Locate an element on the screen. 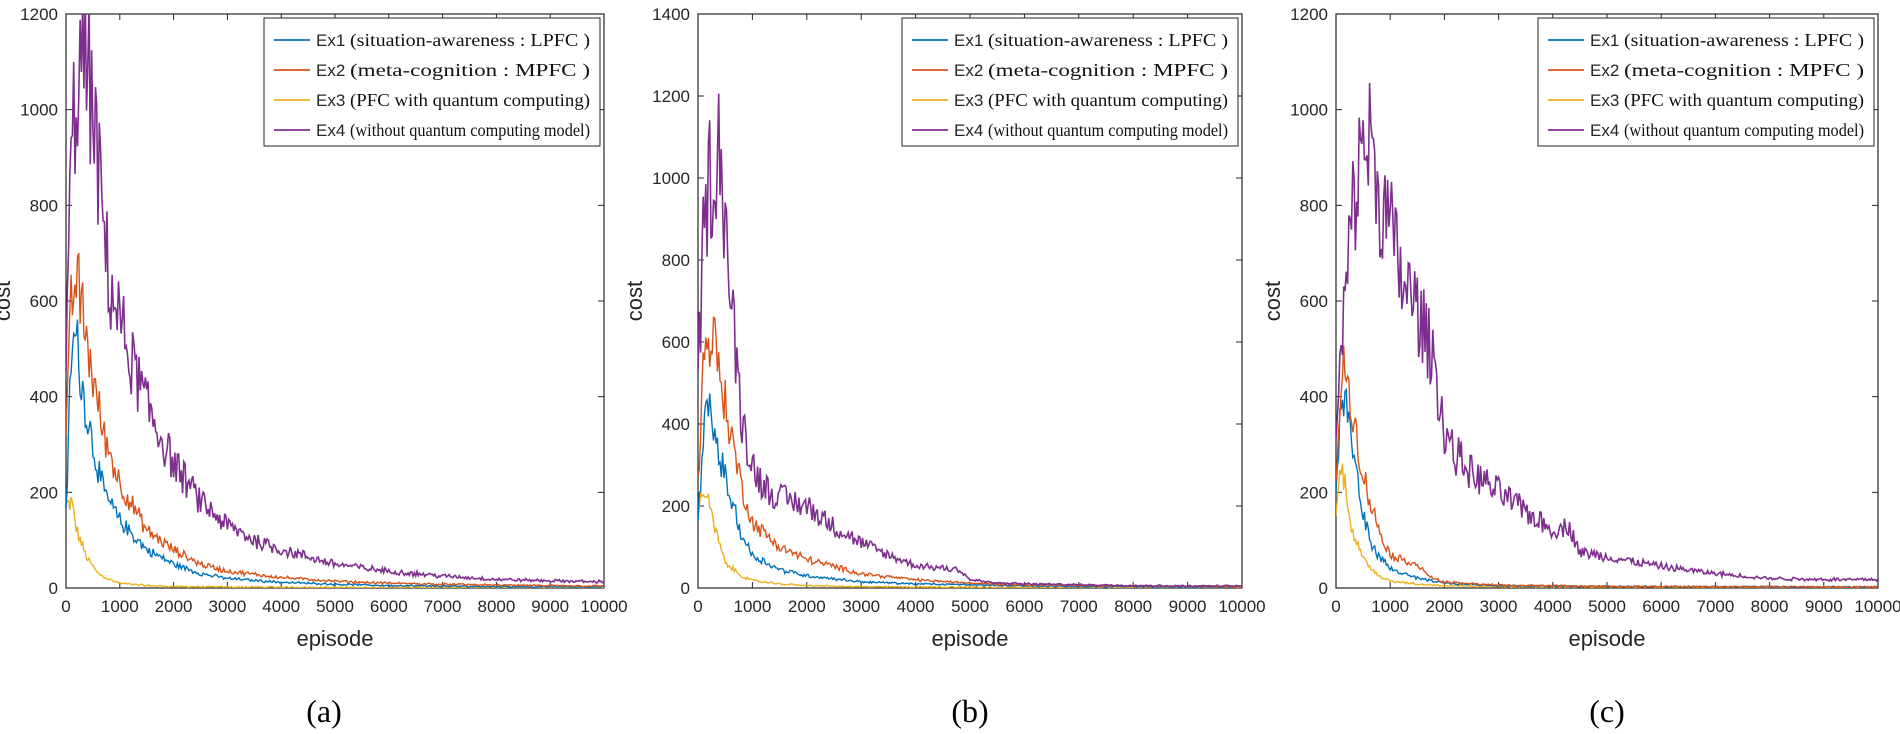 The height and width of the screenshot is (734, 1900). panel-caption: (a) is located at coordinates (324, 711).